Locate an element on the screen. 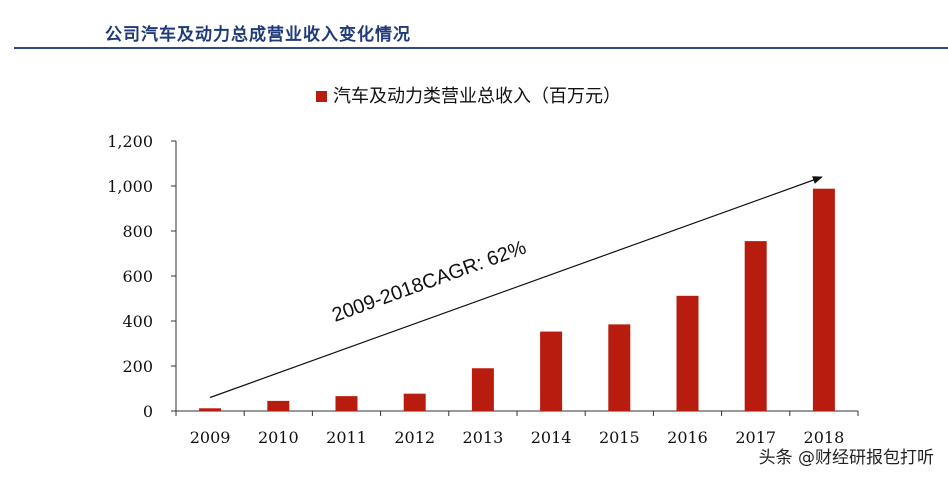 This screenshot has width=948, height=482. x-tick-label: 2009 is located at coordinates (210, 437).